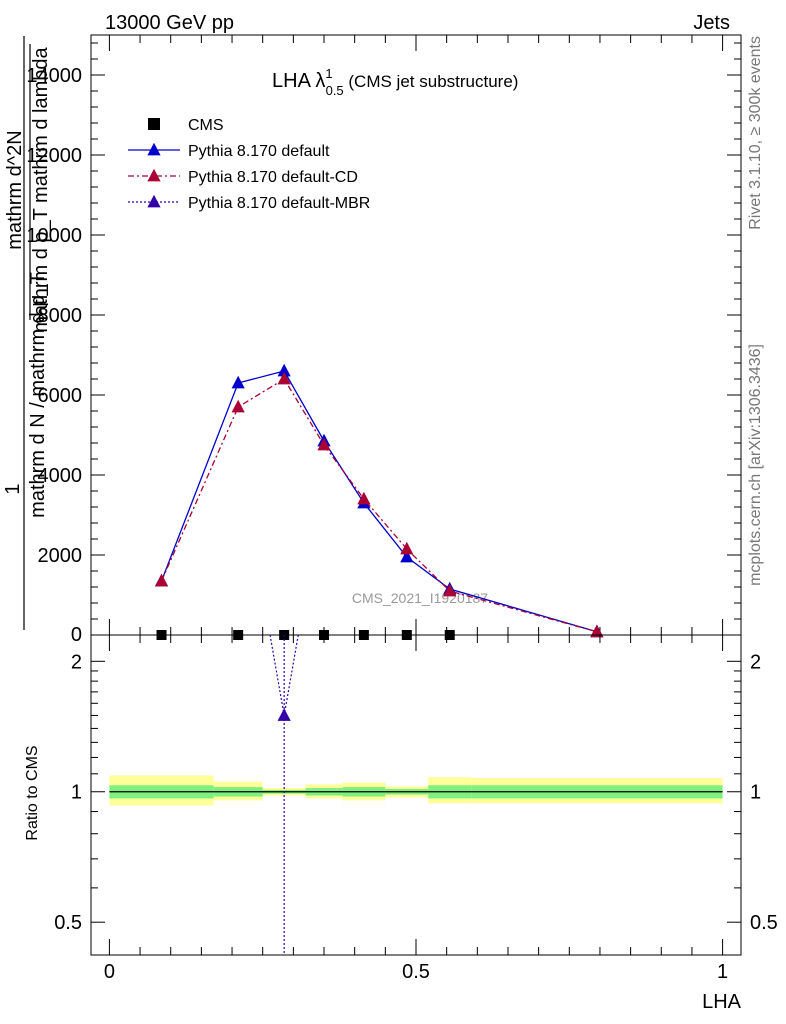 The width and height of the screenshot is (786, 1024). What do you see at coordinates (722, 1002) in the screenshot?
I see `x-axis-label: LHA` at bounding box center [722, 1002].